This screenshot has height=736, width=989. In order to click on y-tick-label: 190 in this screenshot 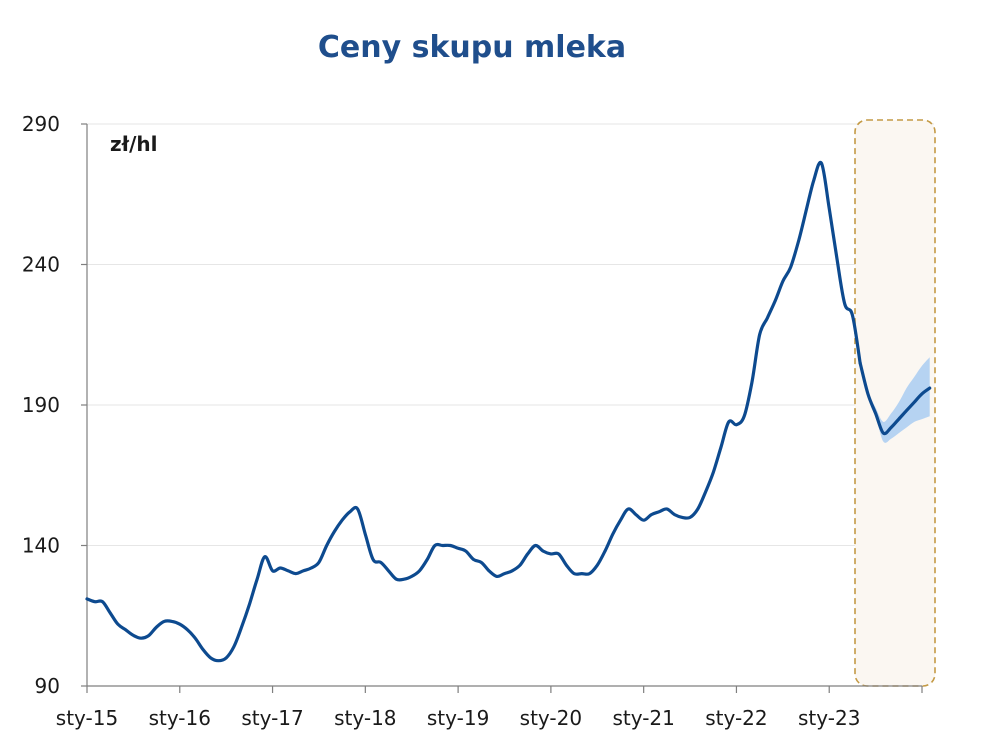, I will do `click(41, 405)`.